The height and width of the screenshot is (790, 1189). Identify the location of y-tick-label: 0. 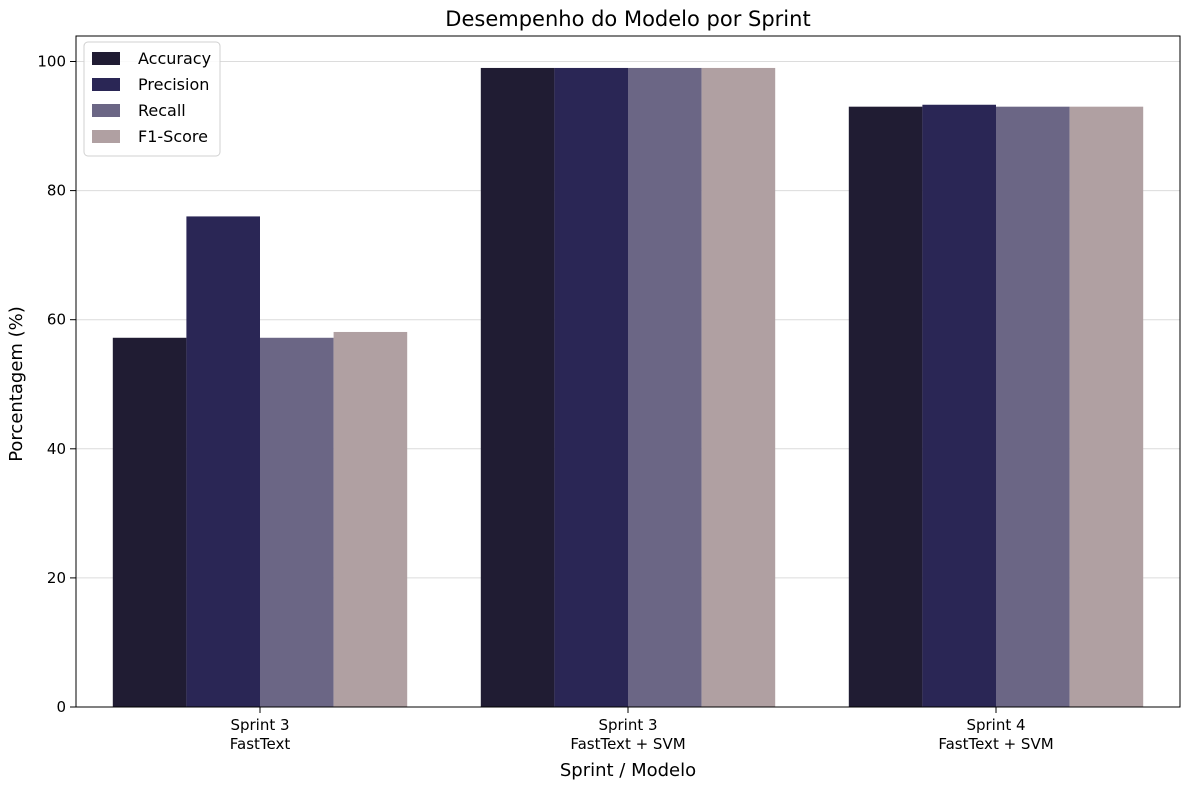
(61, 707).